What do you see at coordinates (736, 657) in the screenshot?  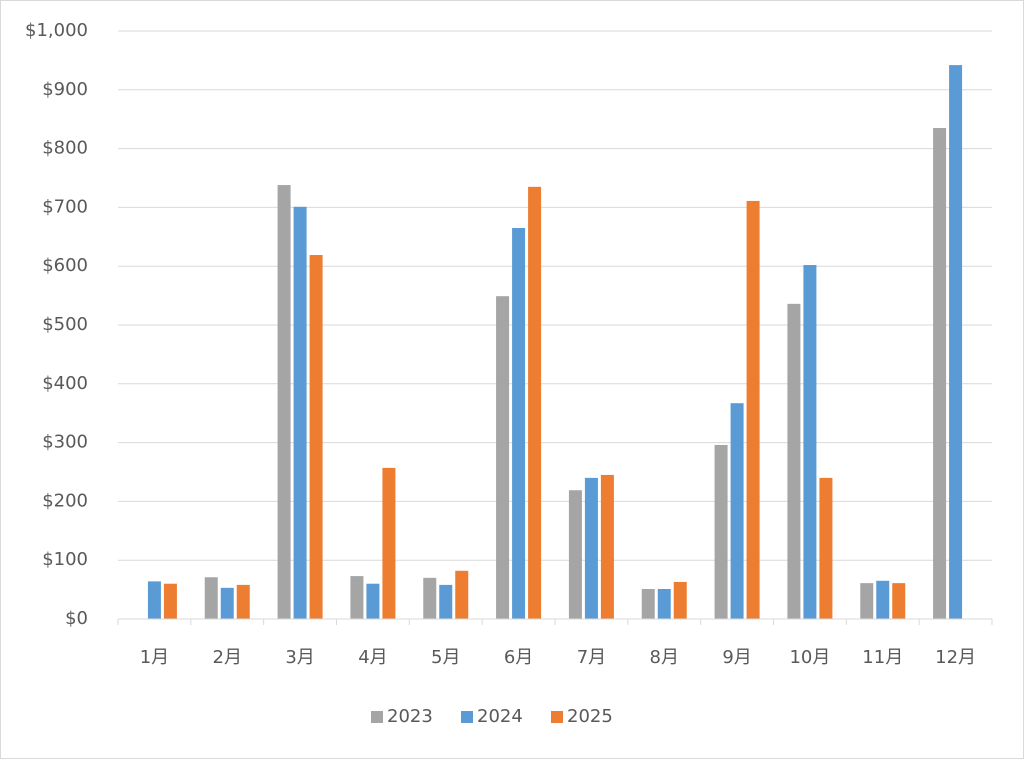 I see `x-tick-label: 9月` at bounding box center [736, 657].